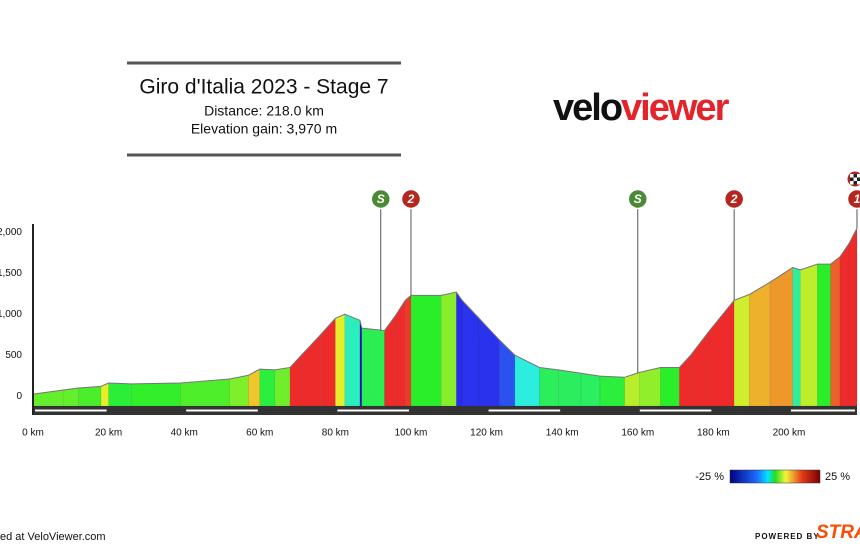 The width and height of the screenshot is (860, 546). I want to click on x-tick-label: 80 km, so click(335, 433).